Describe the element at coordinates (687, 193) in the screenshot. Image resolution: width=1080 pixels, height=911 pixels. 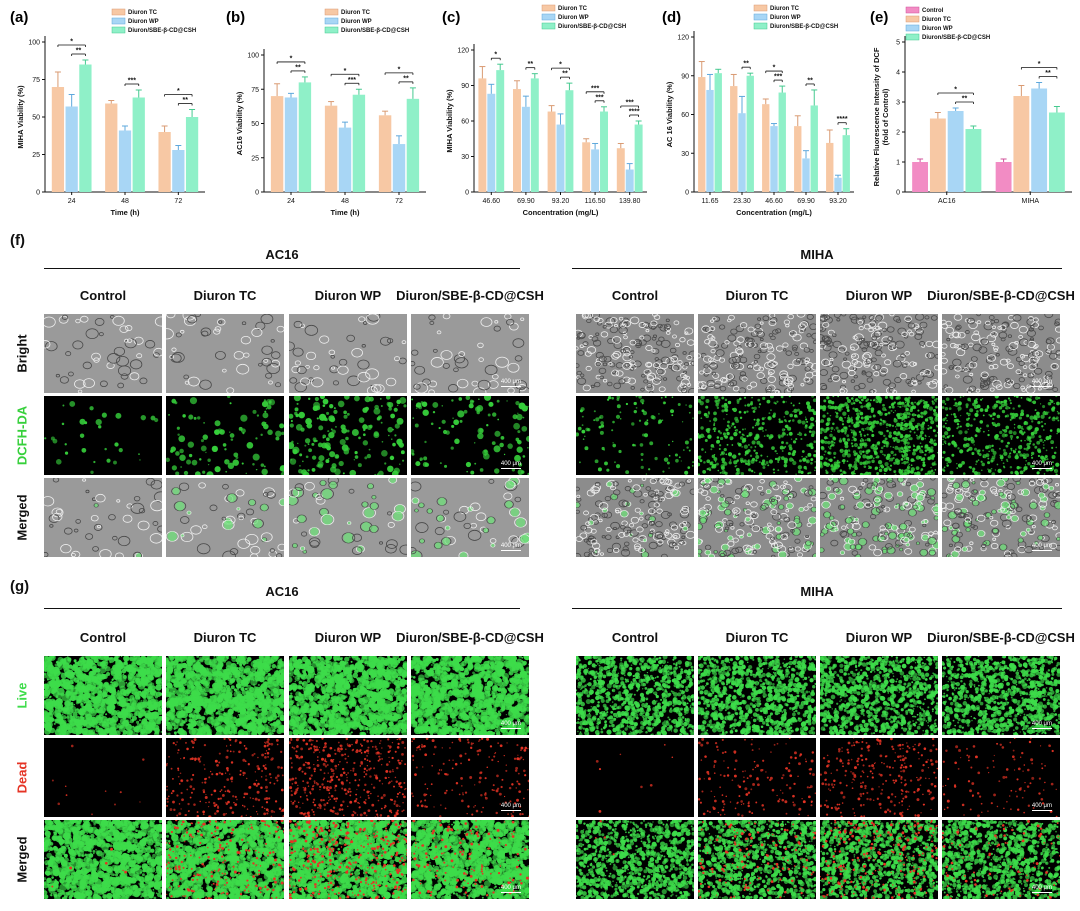
I see `y-tick-label: 0` at that location.